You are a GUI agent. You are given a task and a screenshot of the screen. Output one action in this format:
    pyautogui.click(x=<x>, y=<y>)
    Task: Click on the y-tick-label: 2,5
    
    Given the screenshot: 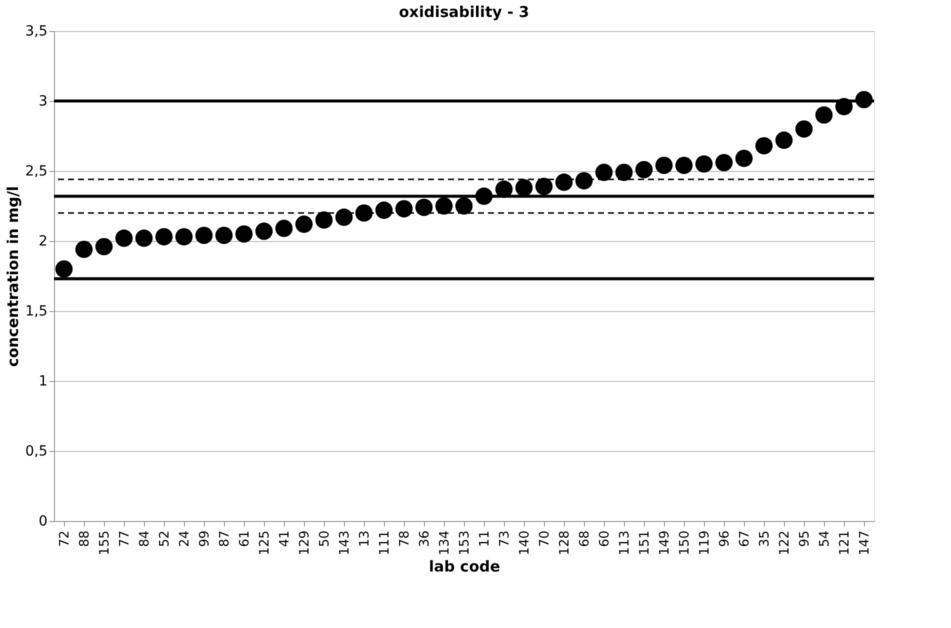 What is the action you would take?
    pyautogui.click(x=36, y=172)
    